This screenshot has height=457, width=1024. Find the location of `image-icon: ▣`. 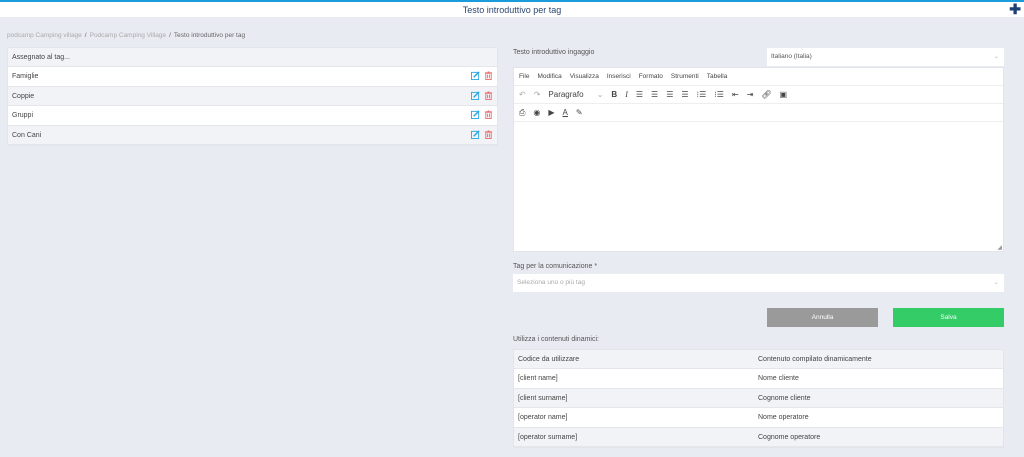

image-icon: ▣ is located at coordinates (783, 94).